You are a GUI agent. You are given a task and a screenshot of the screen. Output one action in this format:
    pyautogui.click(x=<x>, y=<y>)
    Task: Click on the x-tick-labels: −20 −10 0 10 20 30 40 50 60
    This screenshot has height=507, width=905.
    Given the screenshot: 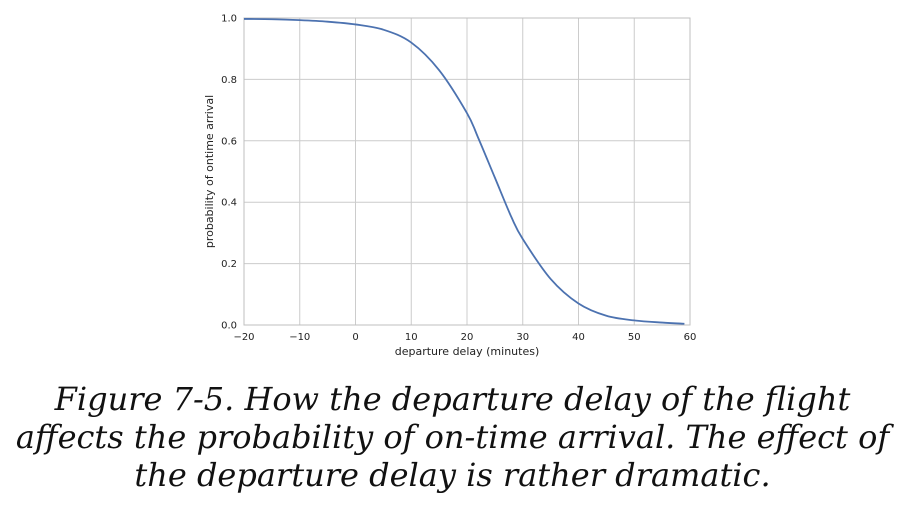 What is the action you would take?
    pyautogui.click(x=464, y=337)
    